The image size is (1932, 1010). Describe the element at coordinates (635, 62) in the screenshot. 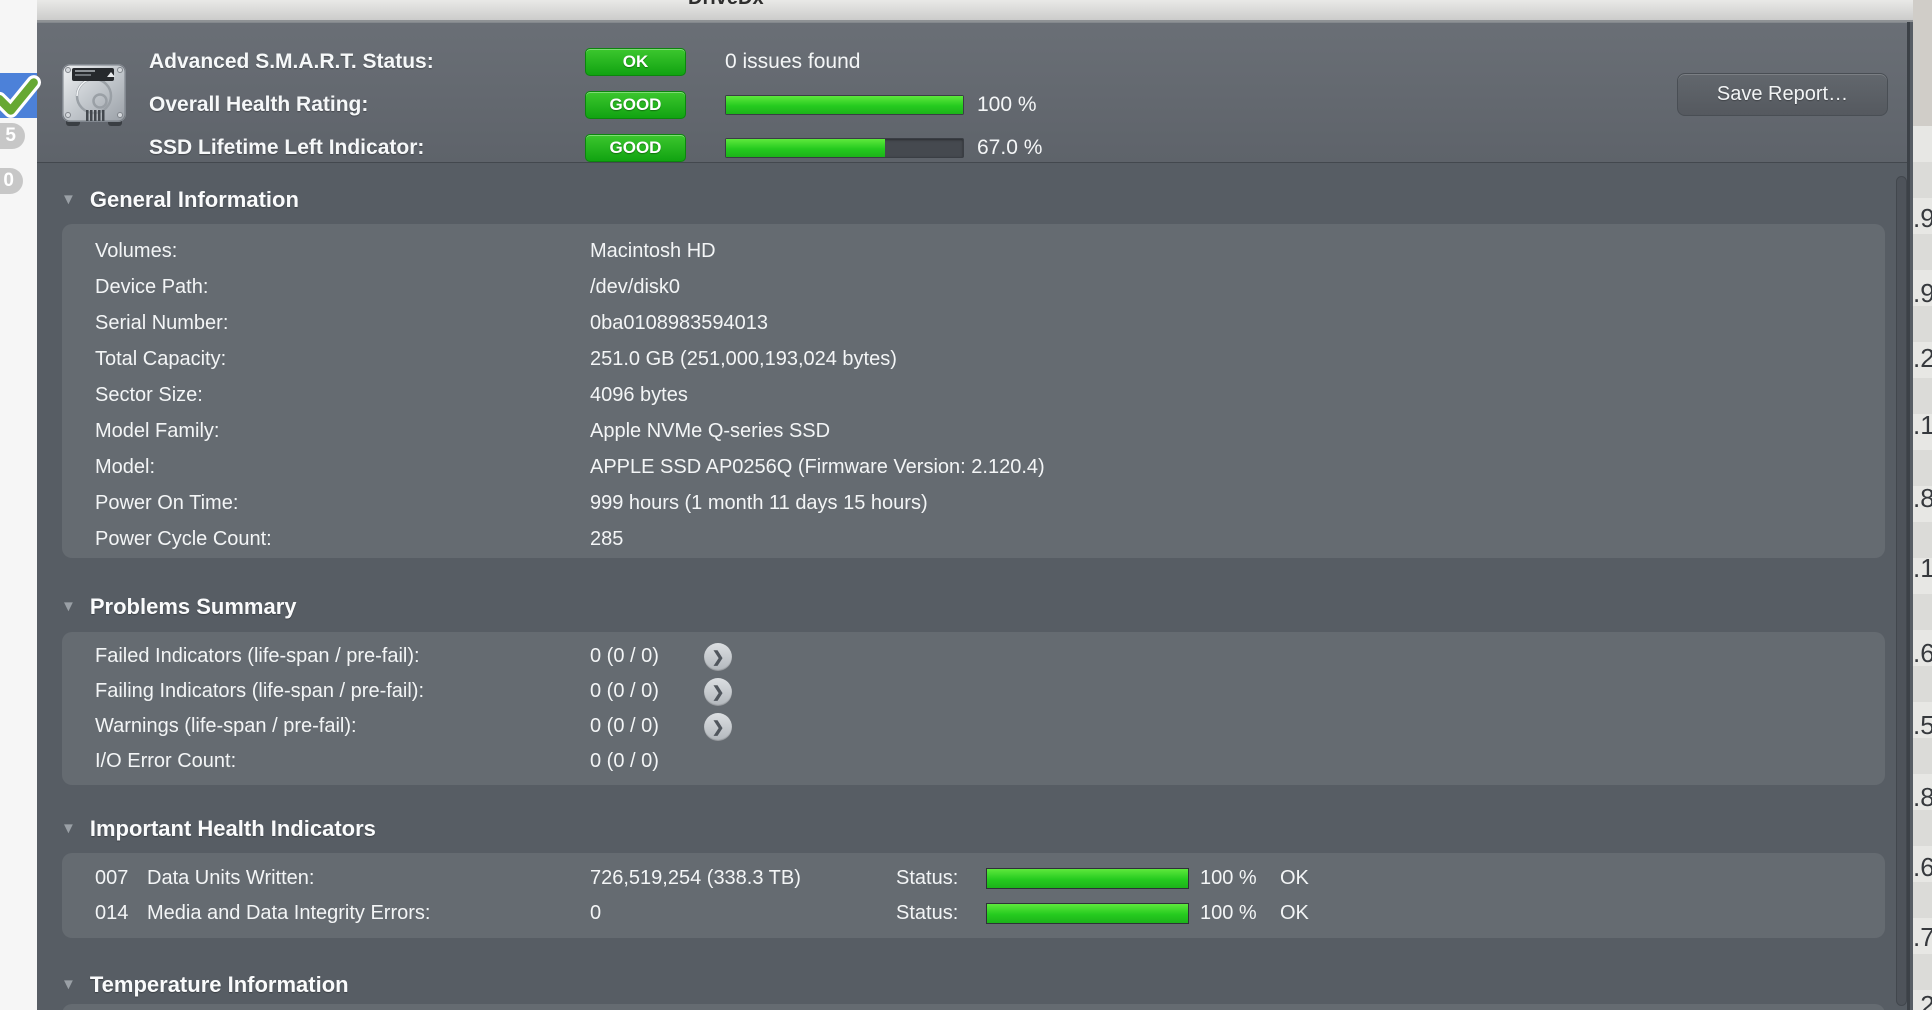

I see `status-badge-ok: OK` at that location.